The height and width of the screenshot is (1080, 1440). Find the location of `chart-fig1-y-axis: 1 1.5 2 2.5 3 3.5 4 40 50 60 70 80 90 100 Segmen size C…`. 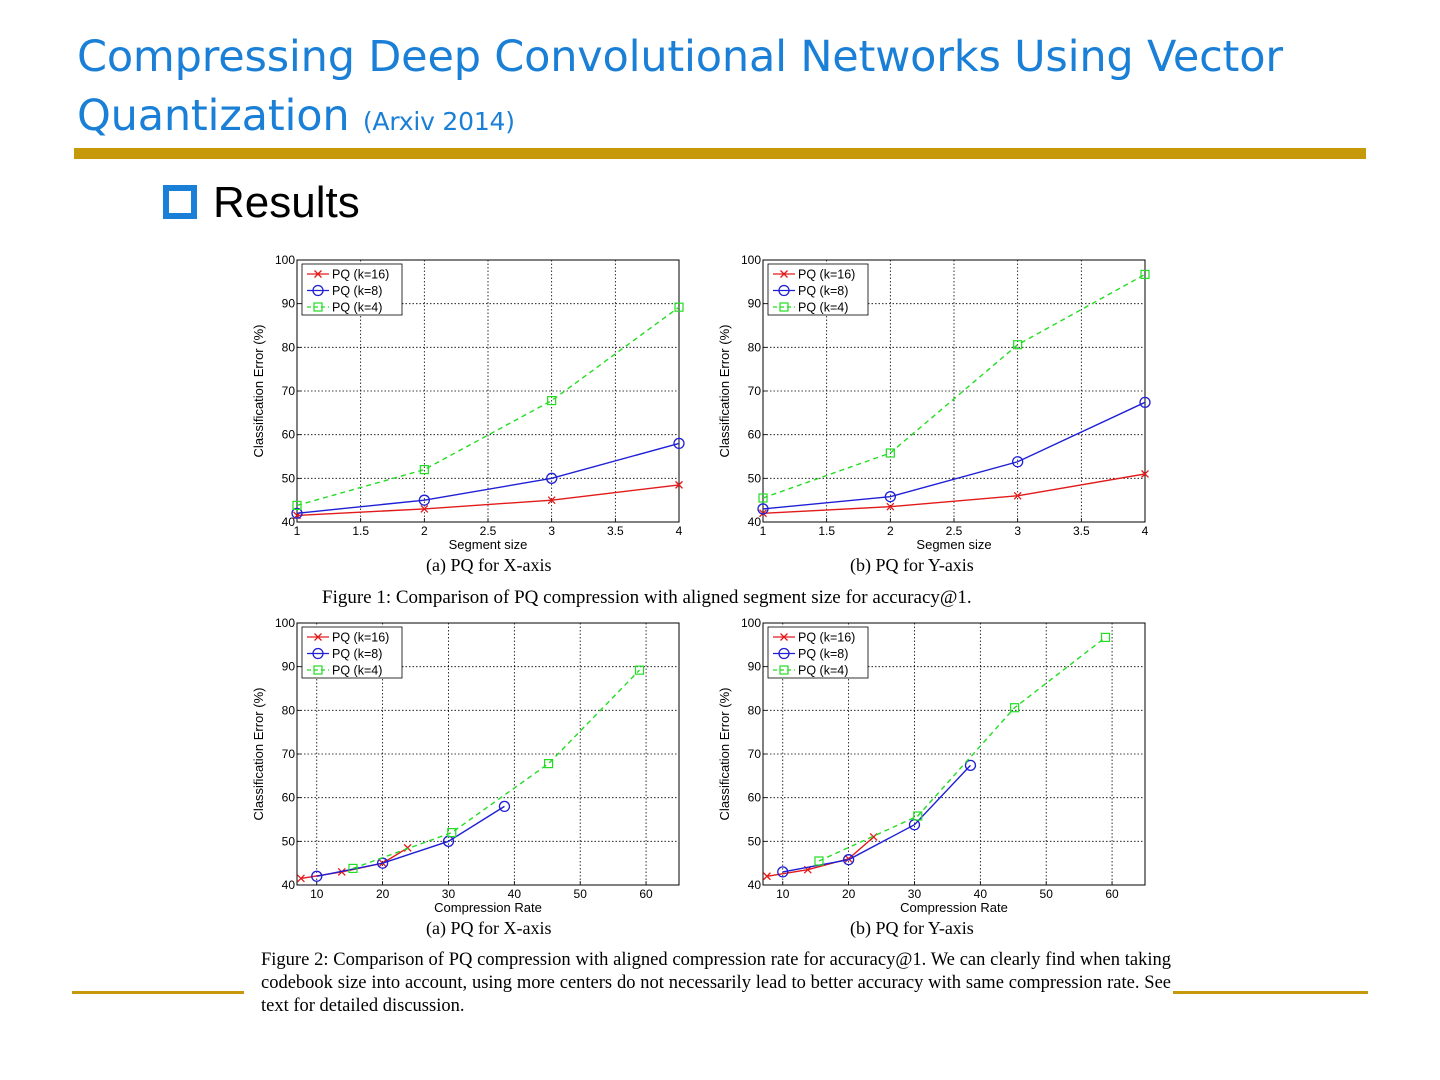

chart-fig1-y-axis: 1 1.5 2 2.5 3 3.5 4 40 50 60 70 80 90 100 Segmen size C… is located at coordinates (934, 402).